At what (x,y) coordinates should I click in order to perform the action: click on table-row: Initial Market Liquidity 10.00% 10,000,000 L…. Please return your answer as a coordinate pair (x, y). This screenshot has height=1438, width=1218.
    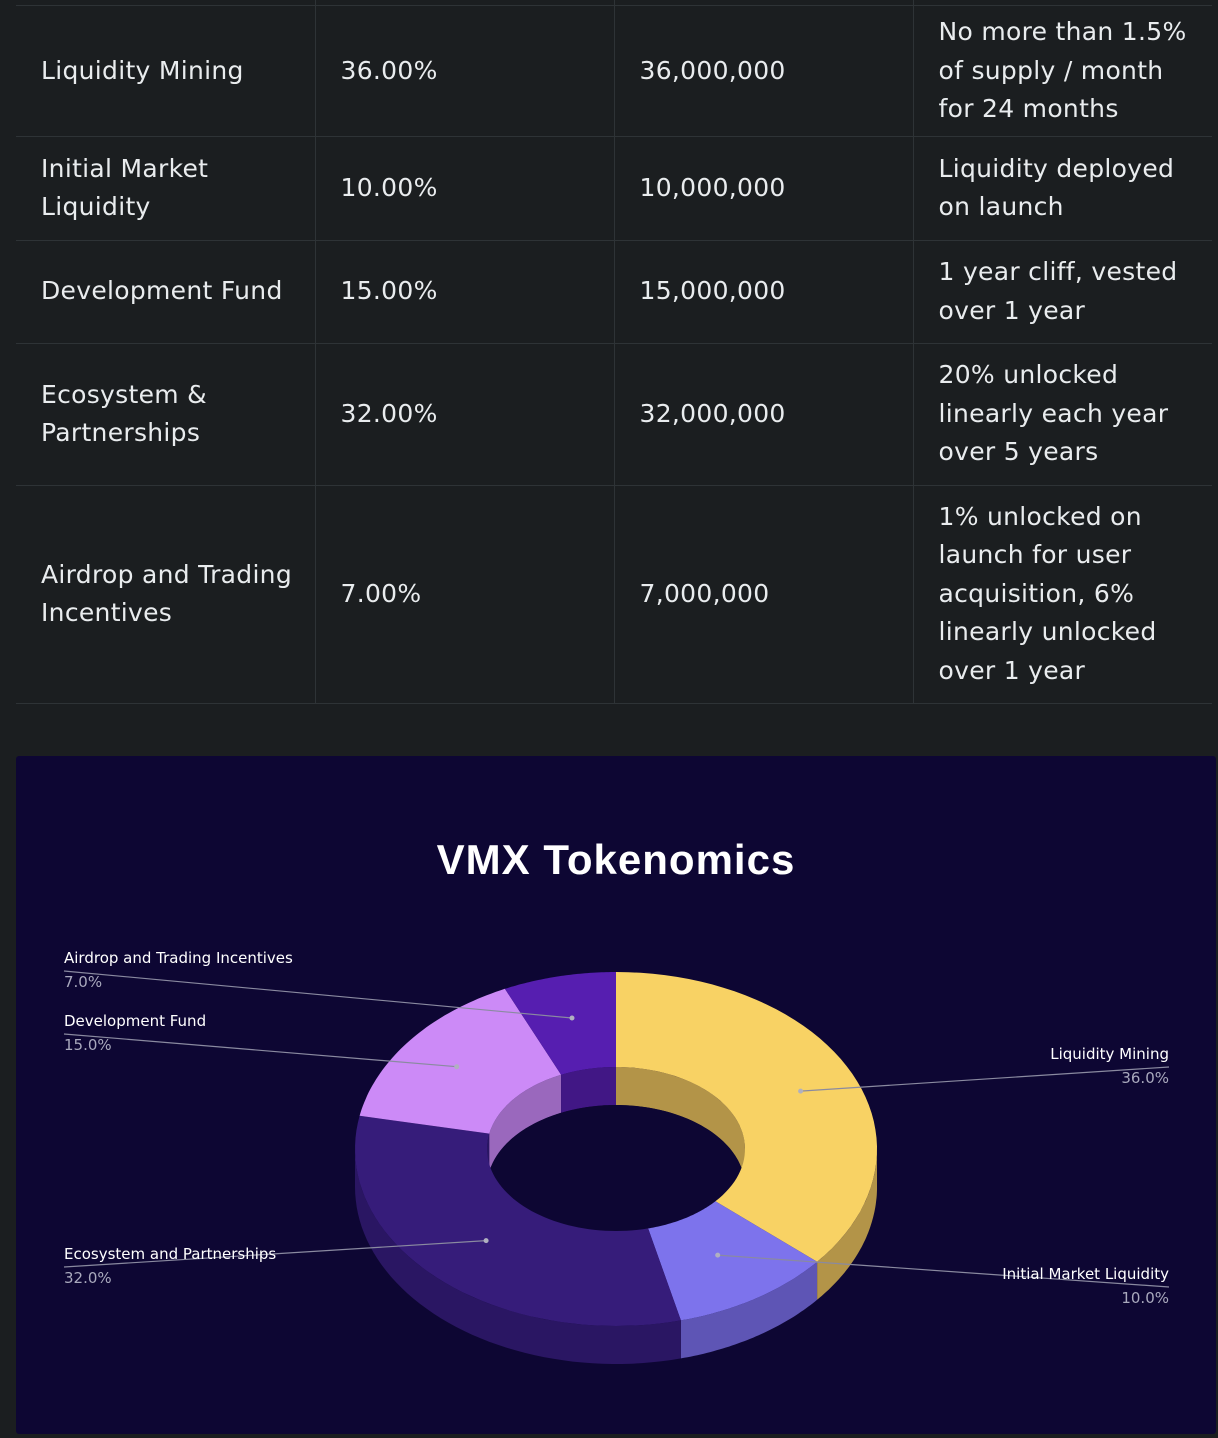
    Looking at the image, I should click on (614, 188).